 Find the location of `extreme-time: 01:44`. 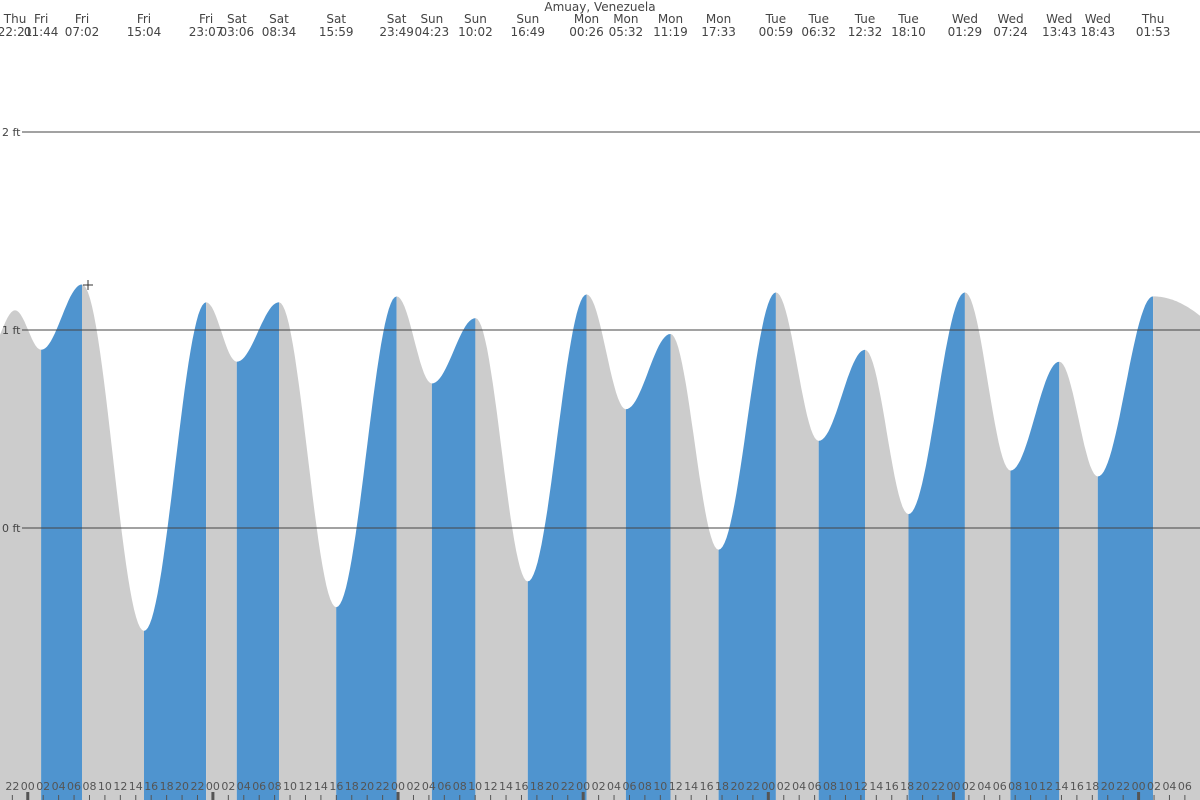

extreme-time: 01:44 is located at coordinates (41, 32).